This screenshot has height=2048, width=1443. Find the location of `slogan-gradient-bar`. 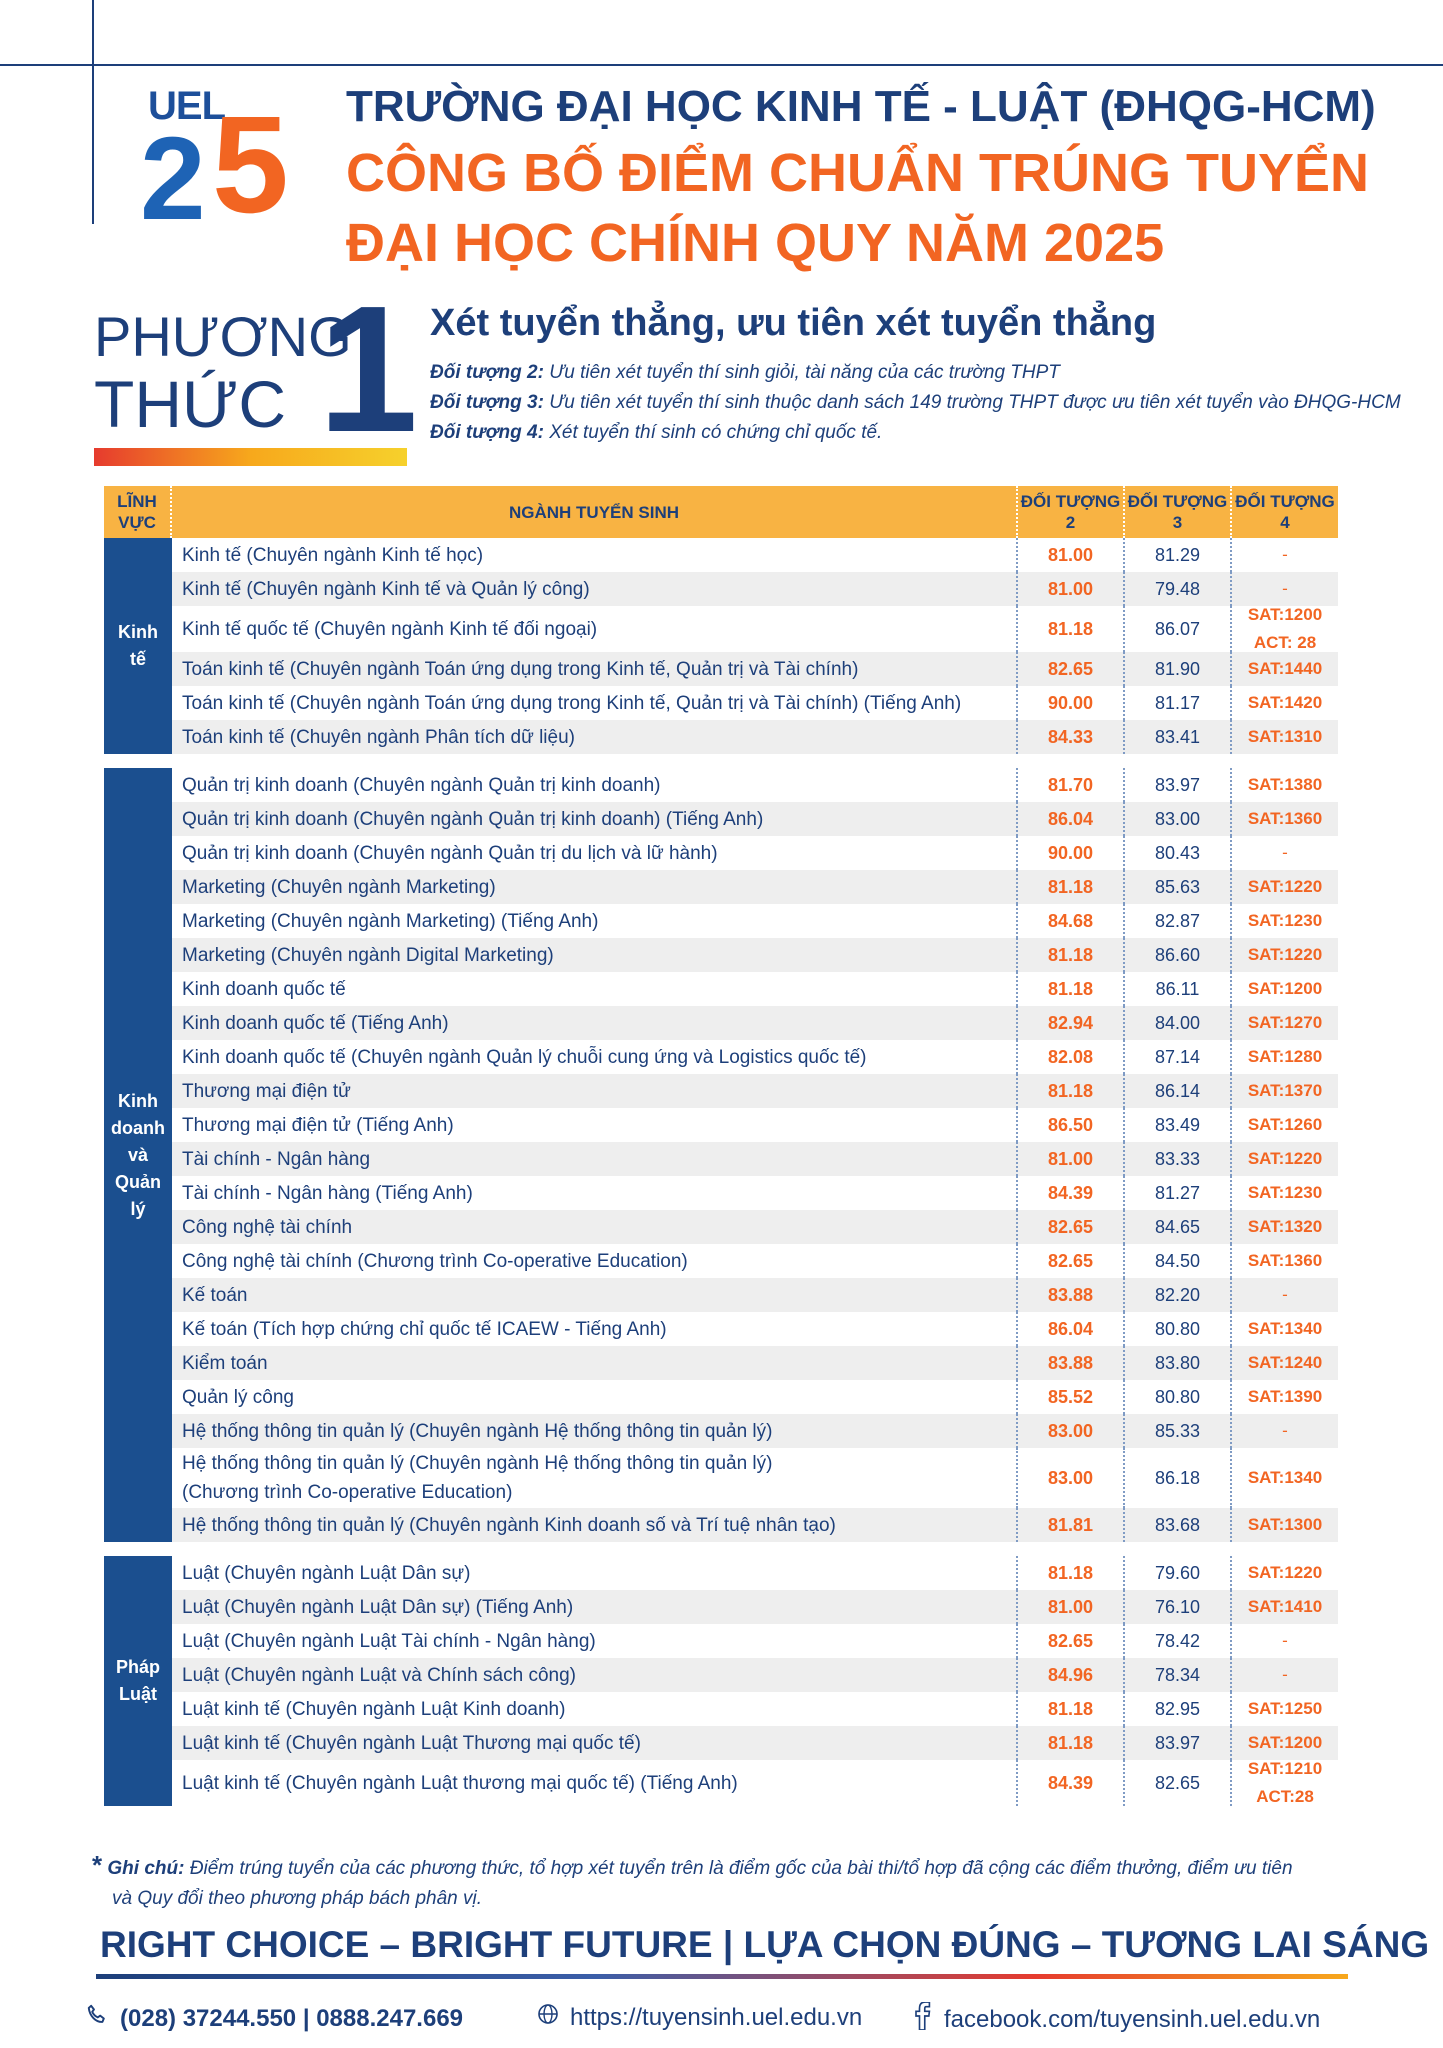

slogan-gradient-bar is located at coordinates (722, 1976).